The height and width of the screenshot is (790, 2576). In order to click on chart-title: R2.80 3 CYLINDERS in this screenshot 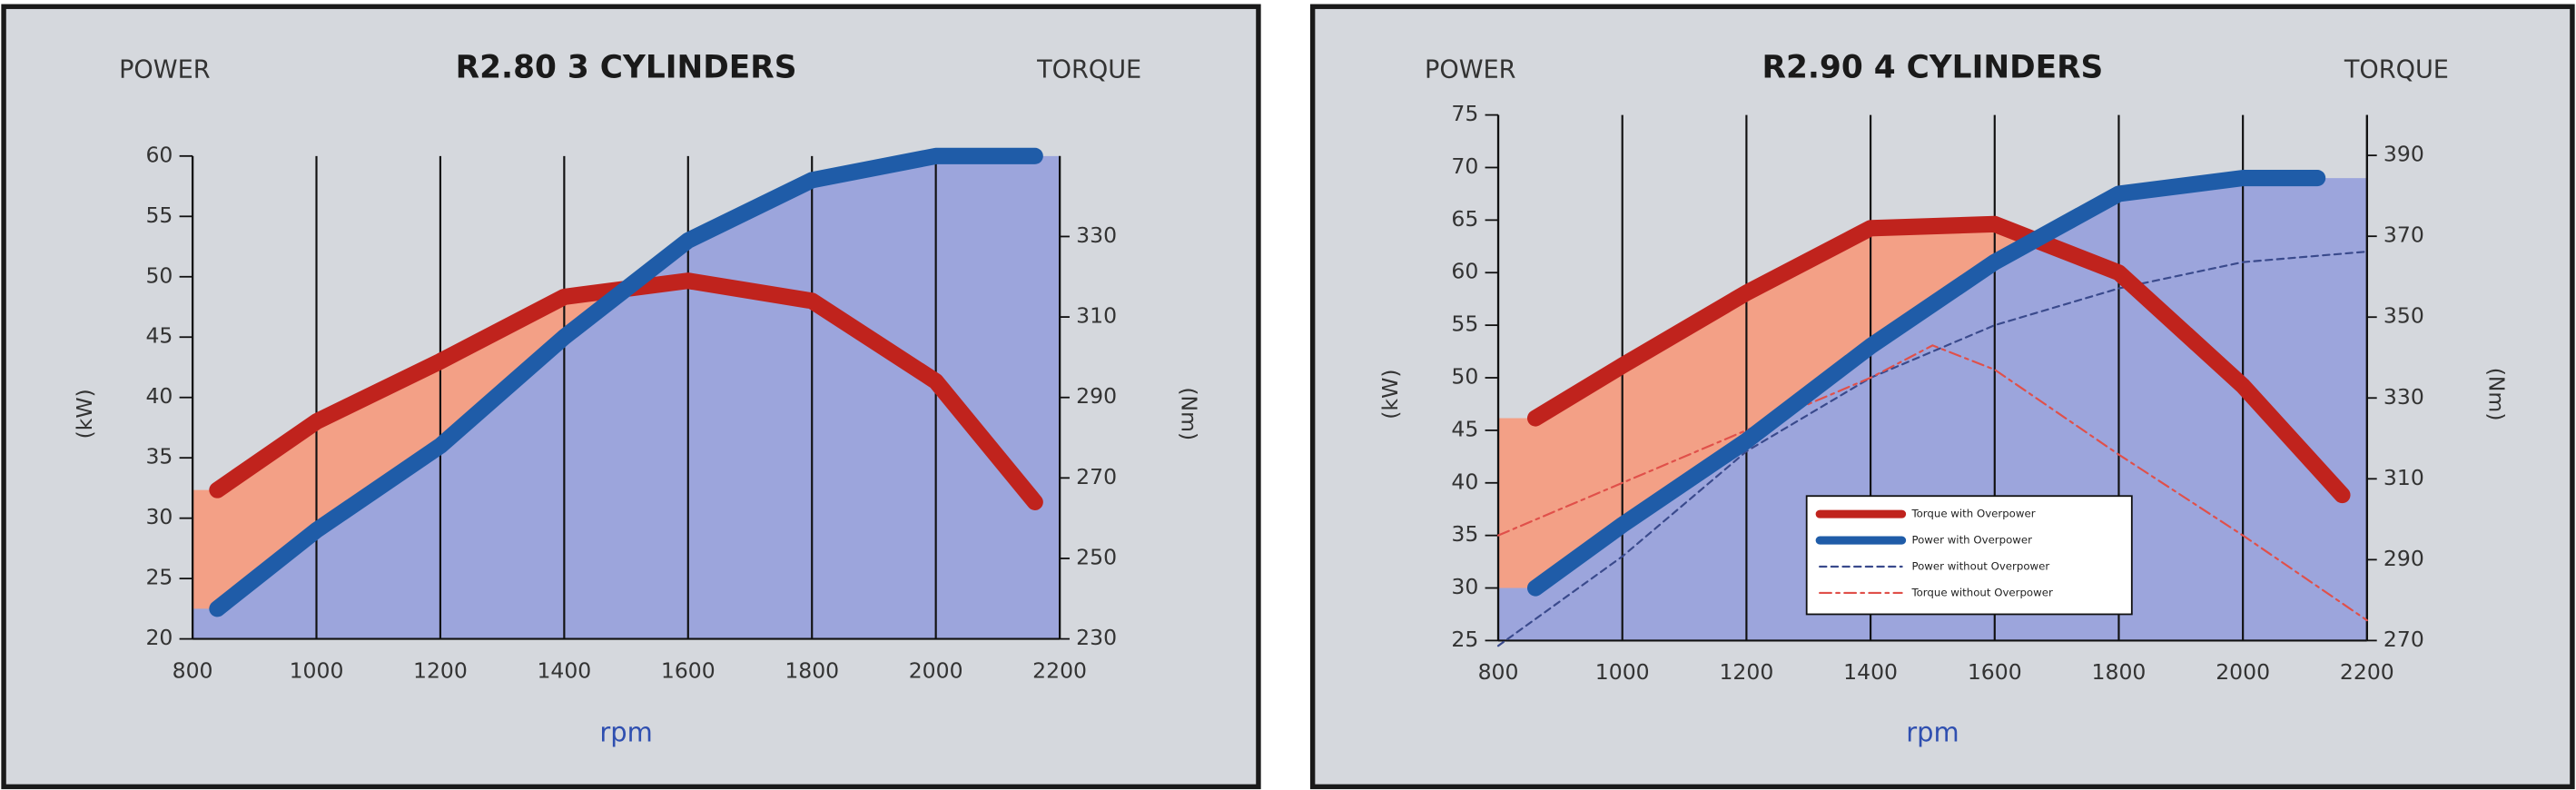, I will do `click(626, 67)`.